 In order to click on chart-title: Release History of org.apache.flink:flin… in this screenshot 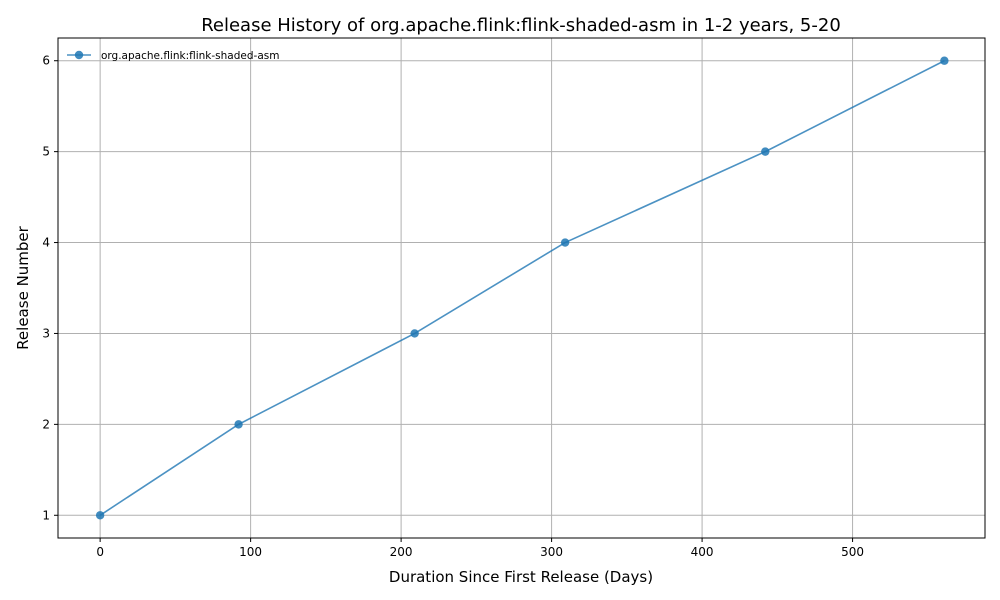, I will do `click(521, 25)`.